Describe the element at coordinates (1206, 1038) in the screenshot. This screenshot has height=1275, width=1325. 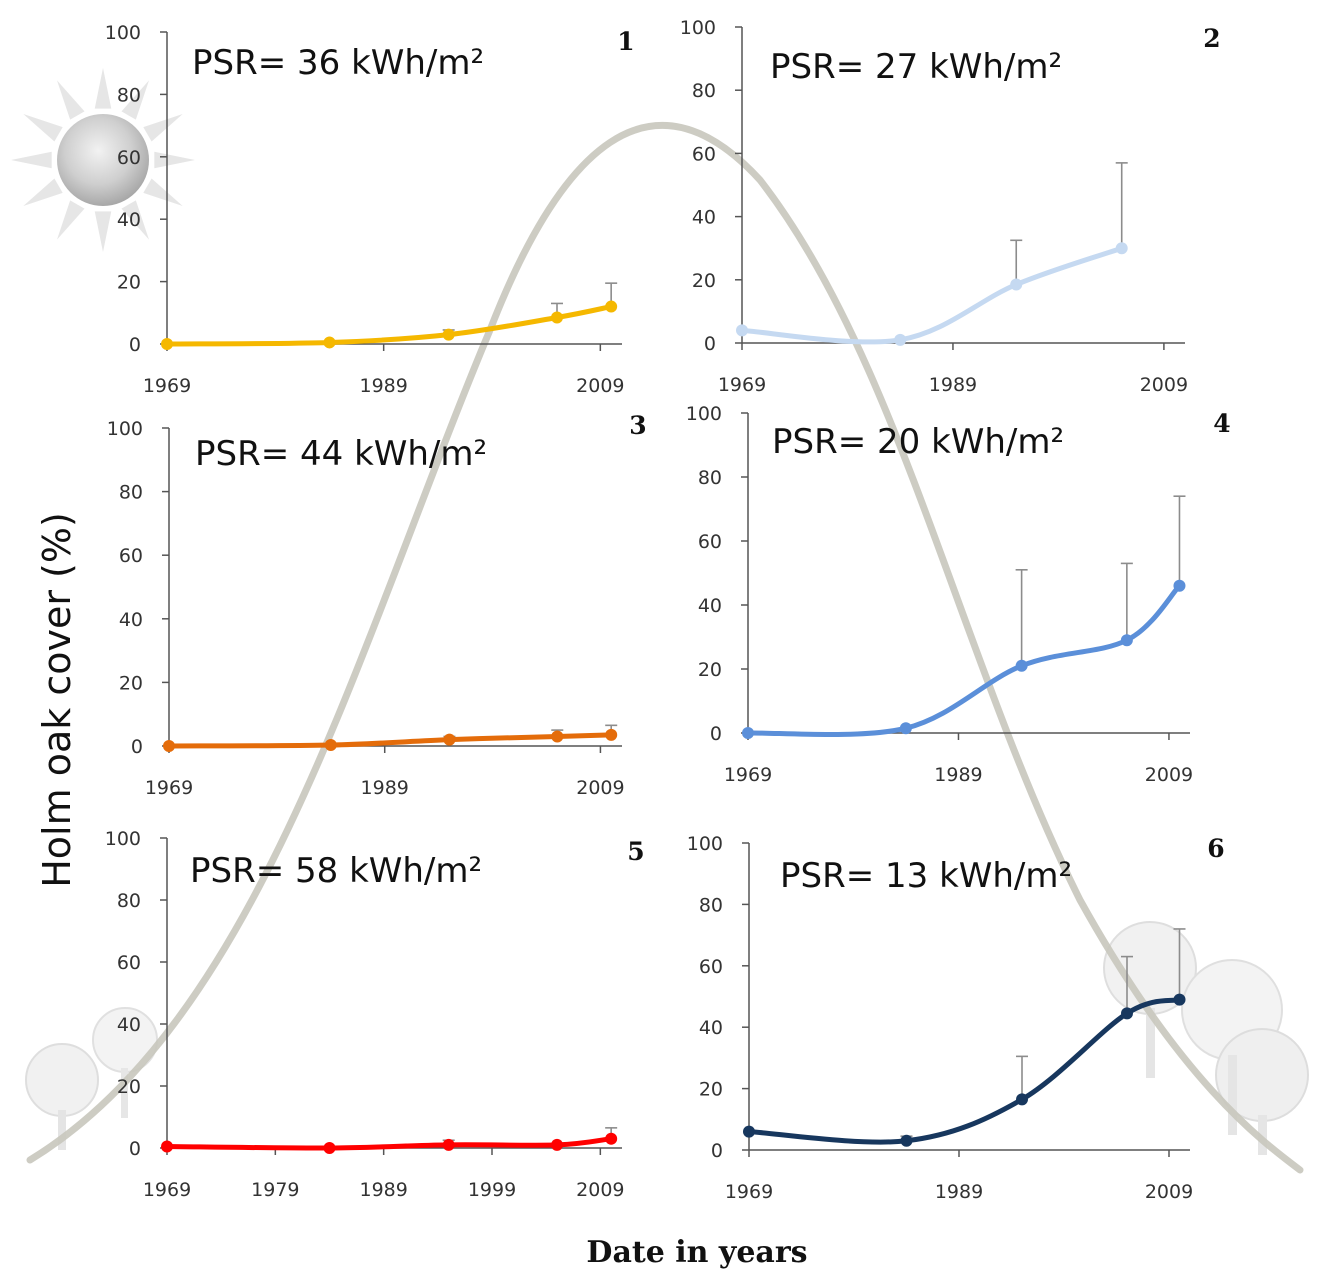
I see `tree-illustration-right` at that location.